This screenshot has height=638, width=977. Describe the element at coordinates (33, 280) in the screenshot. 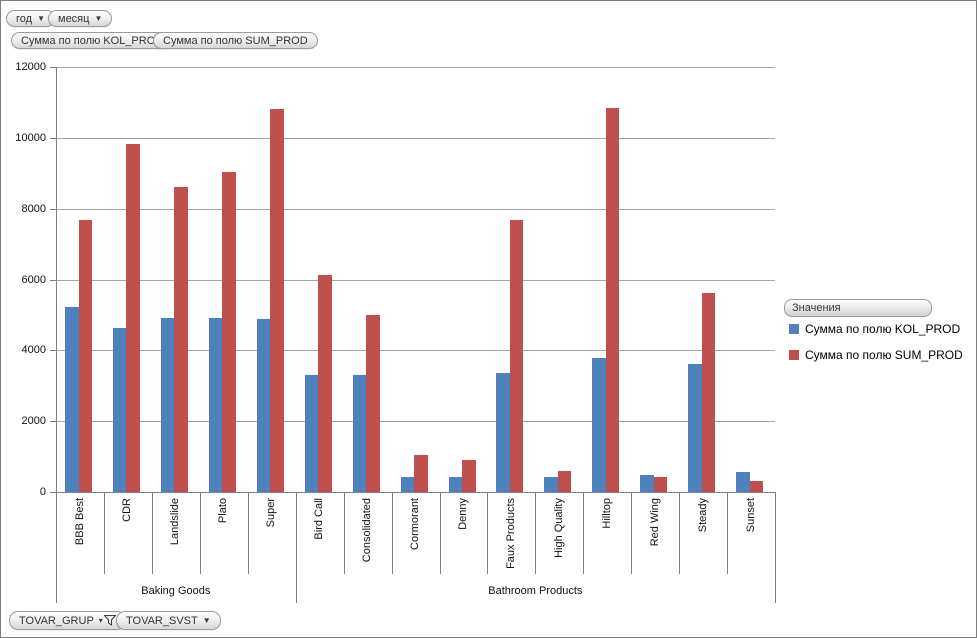

I see `y-axis-tick-label: 6000` at that location.